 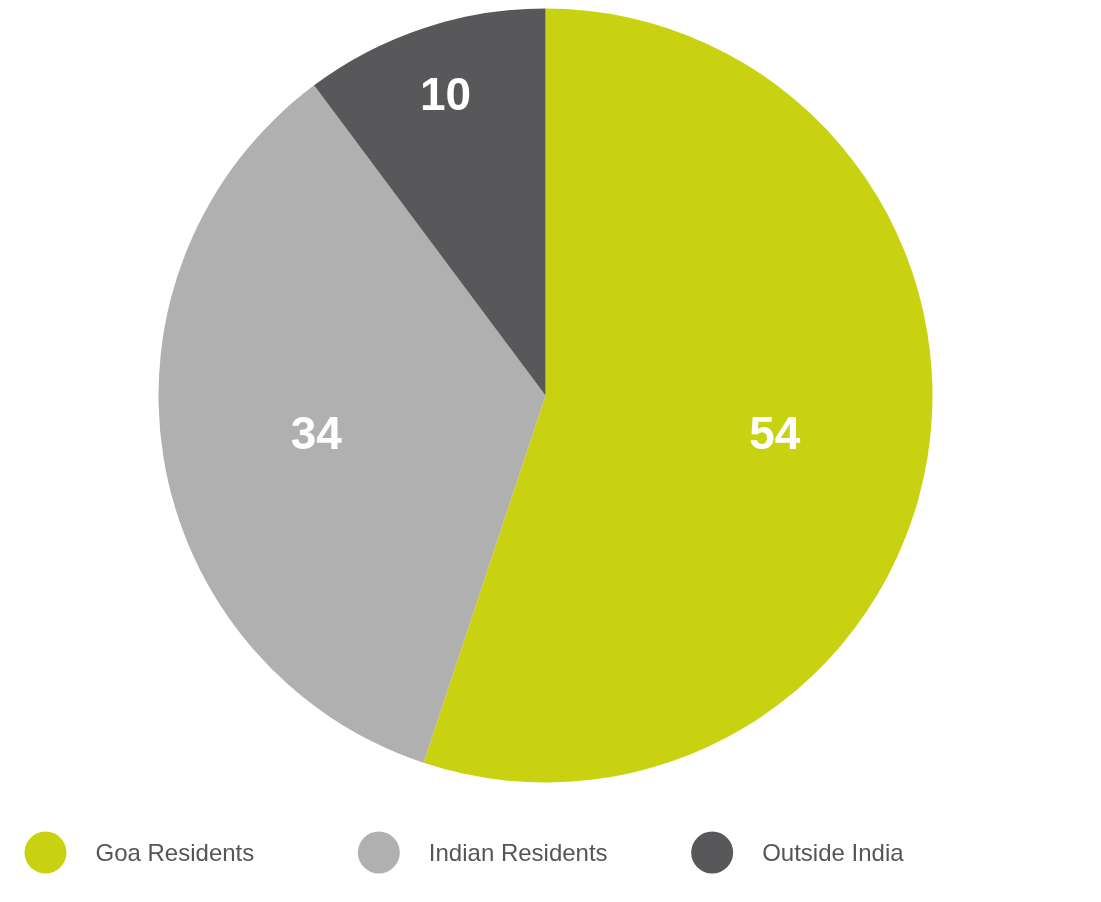 What do you see at coordinates (775, 432) in the screenshot?
I see `data-label: 54` at bounding box center [775, 432].